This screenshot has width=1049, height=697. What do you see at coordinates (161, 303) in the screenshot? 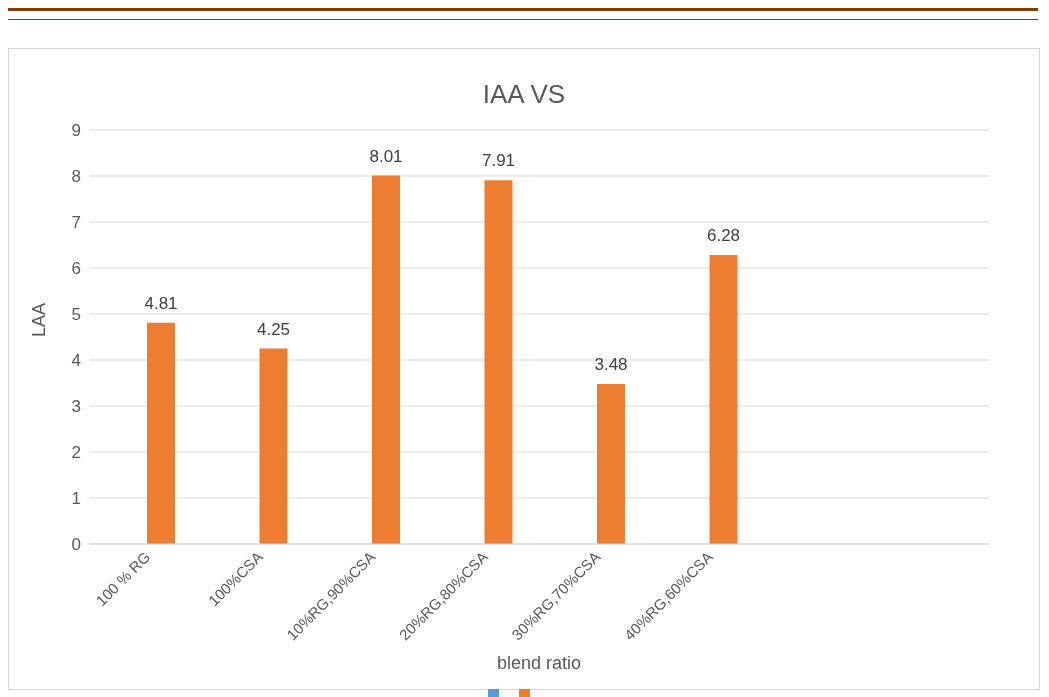
I see `data-label: 4.81` at bounding box center [161, 303].